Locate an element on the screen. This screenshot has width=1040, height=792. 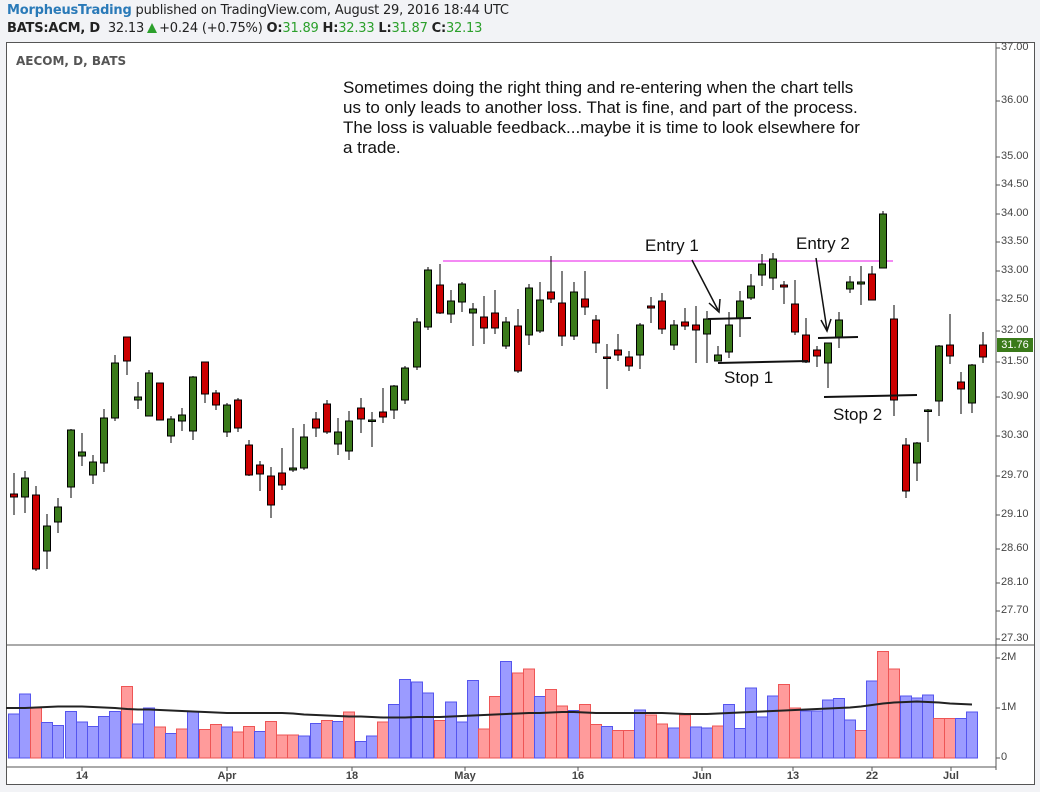
stop1-line is located at coordinates (763, 362).